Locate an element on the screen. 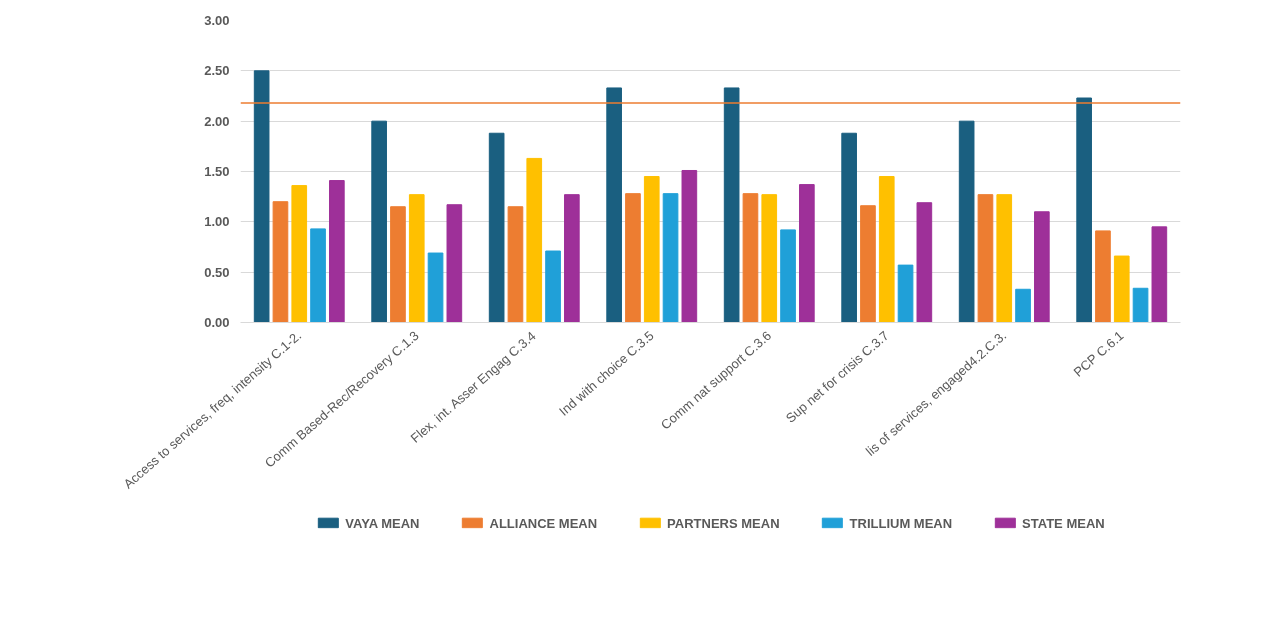  y-tick-label: 1.50 is located at coordinates (217, 171).